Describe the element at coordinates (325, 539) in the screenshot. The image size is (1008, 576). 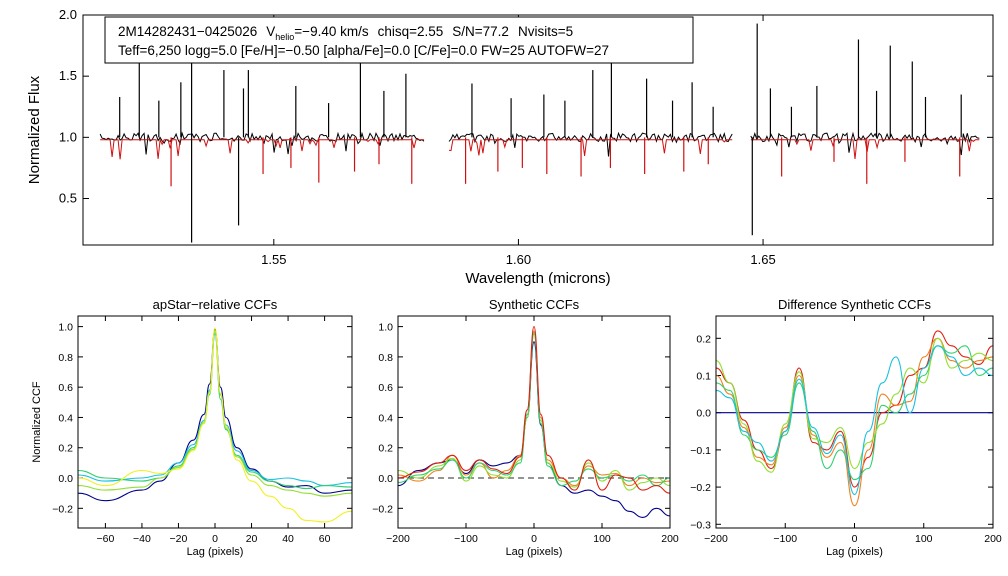
I see `x-tick-label: 60` at that location.